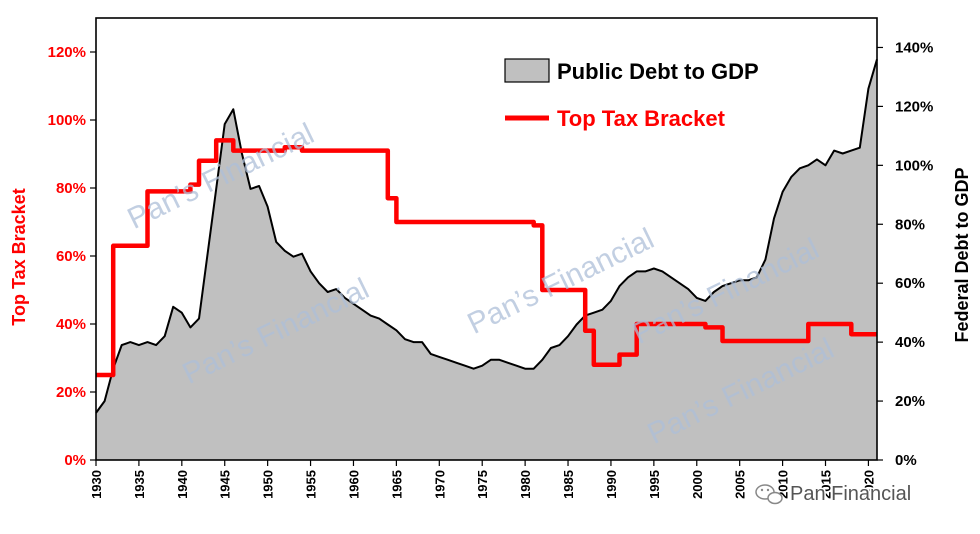 The height and width of the screenshot is (534, 980). I want to click on right-tick-label-0: 0%, so click(906, 460).